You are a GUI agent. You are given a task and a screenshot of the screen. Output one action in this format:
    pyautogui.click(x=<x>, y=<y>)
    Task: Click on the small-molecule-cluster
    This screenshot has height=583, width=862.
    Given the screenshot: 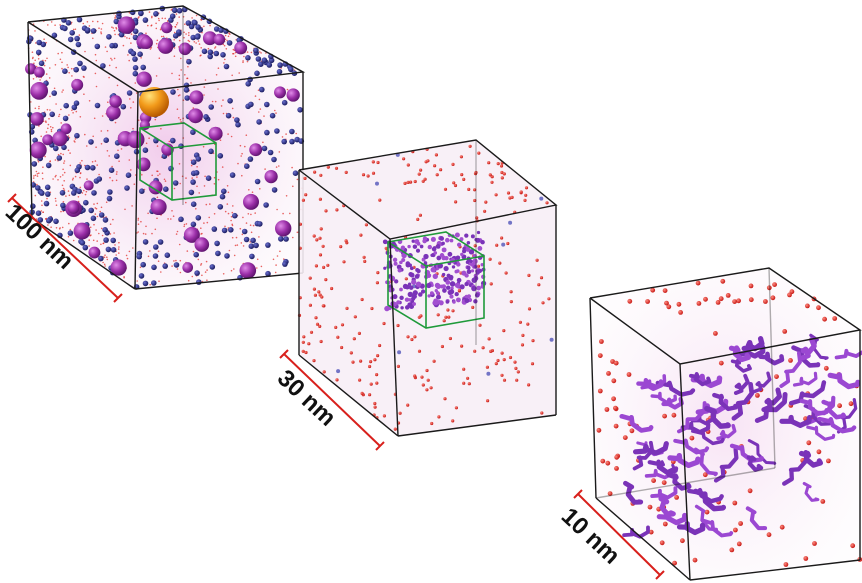 What is the action you would take?
    pyautogui.click(x=503, y=244)
    